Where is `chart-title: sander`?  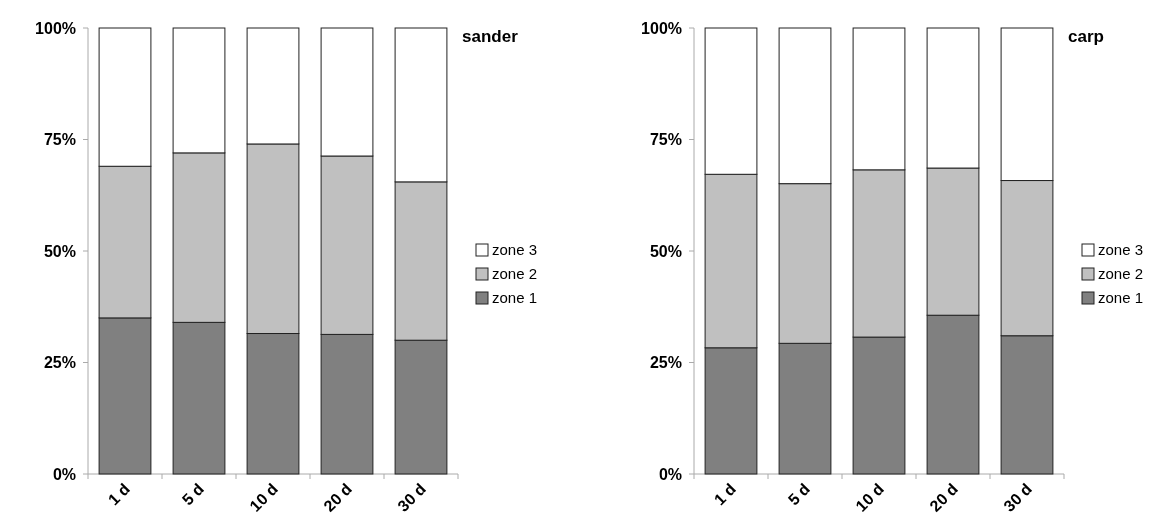 chart-title: sander is located at coordinates (490, 36).